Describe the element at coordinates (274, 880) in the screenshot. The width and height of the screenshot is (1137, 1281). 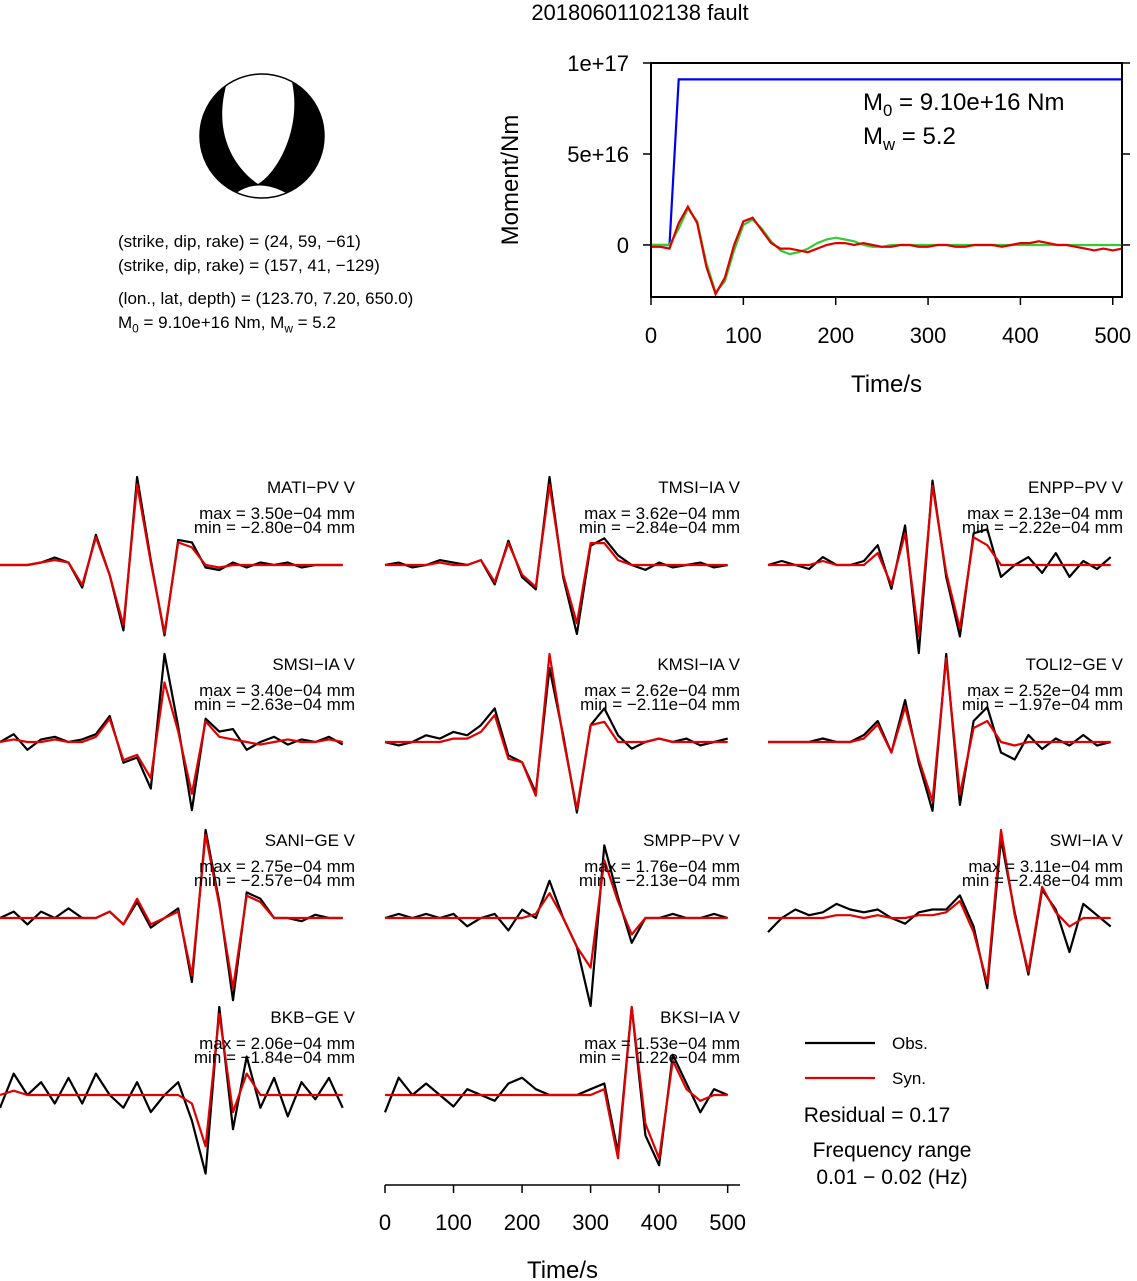
I see `min-label: min = −2.57e−04 mm` at that location.